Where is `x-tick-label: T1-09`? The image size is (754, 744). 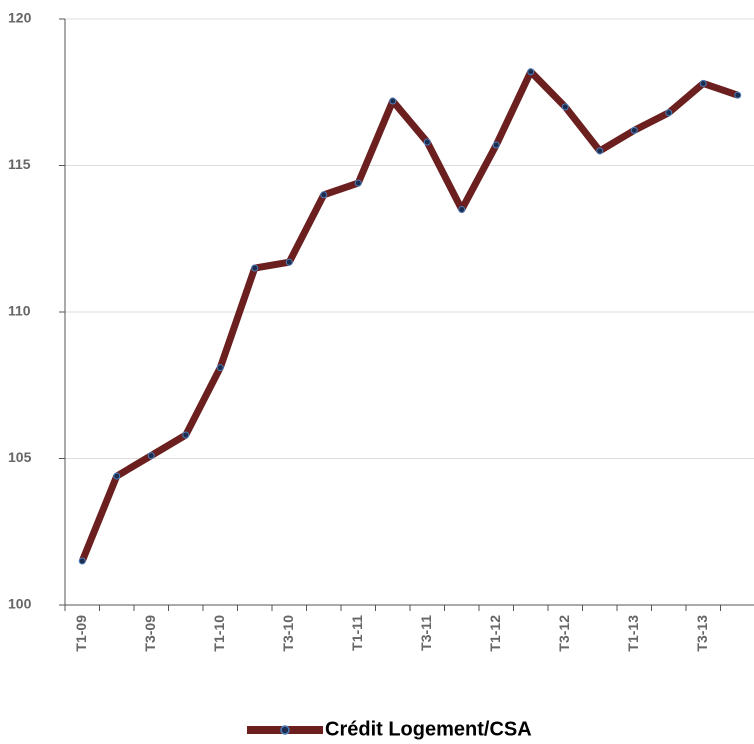 x-tick-label: T1-09 is located at coordinates (81, 633).